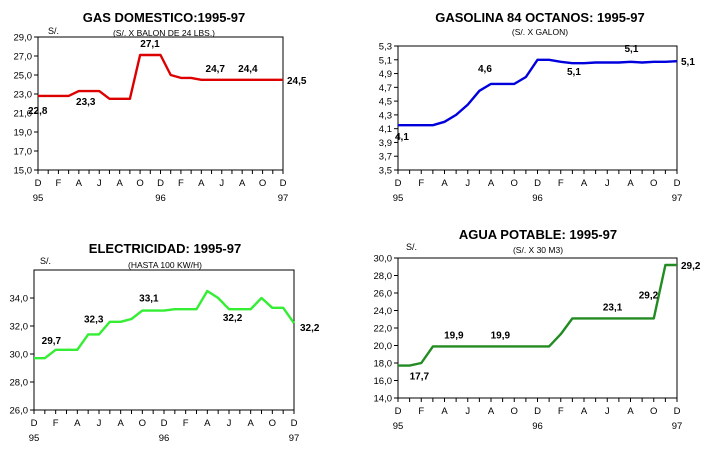 The height and width of the screenshot is (455, 716). What do you see at coordinates (537, 315) in the screenshot?
I see `series-line-agua` at bounding box center [537, 315].